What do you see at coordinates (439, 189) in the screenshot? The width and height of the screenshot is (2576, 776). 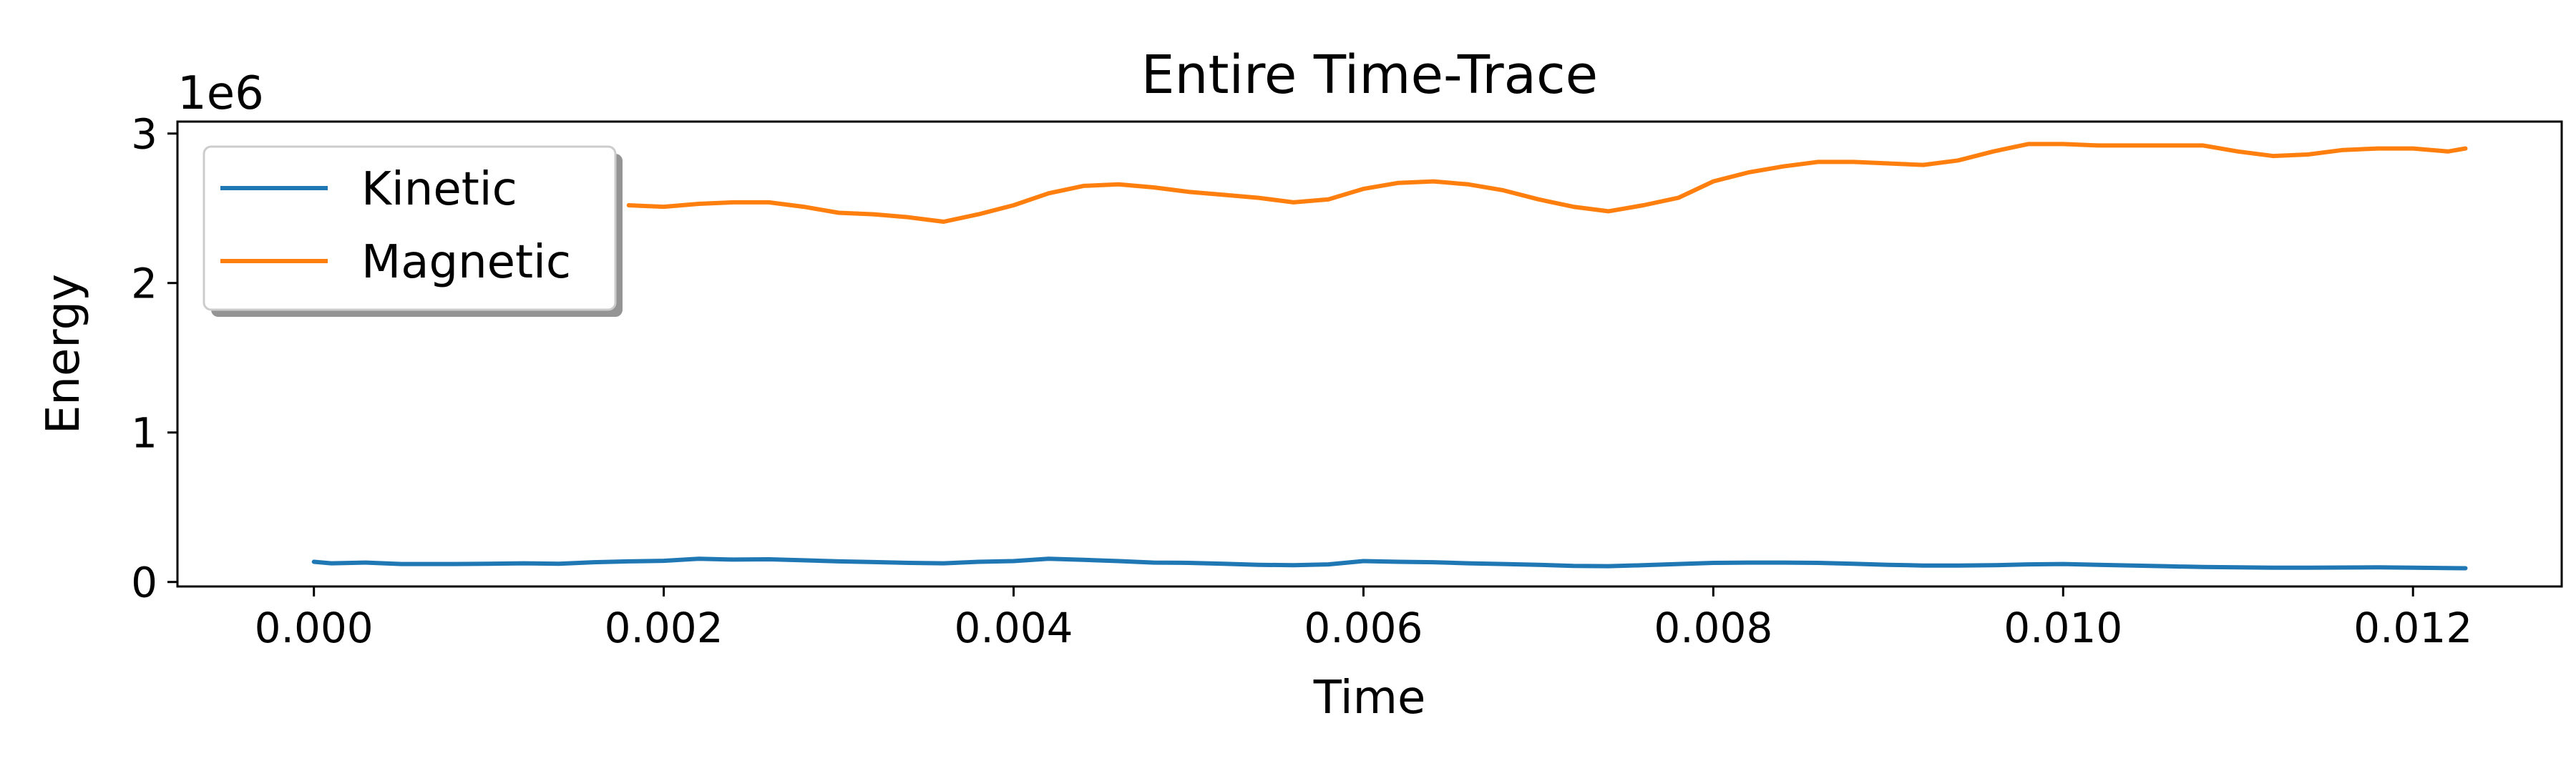 I see `legend-label-kinetic: Kinetic` at bounding box center [439, 189].